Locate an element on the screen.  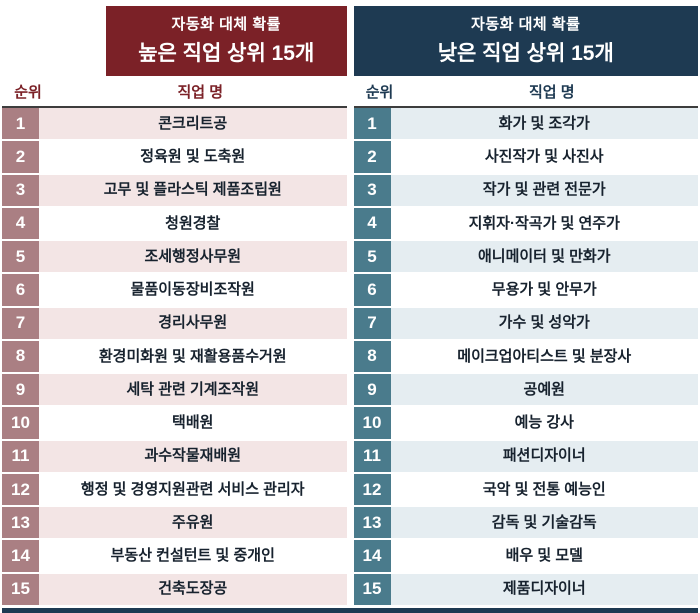
table-row: 9 세탁 관련 기계조작원 is located at coordinates (174, 391).